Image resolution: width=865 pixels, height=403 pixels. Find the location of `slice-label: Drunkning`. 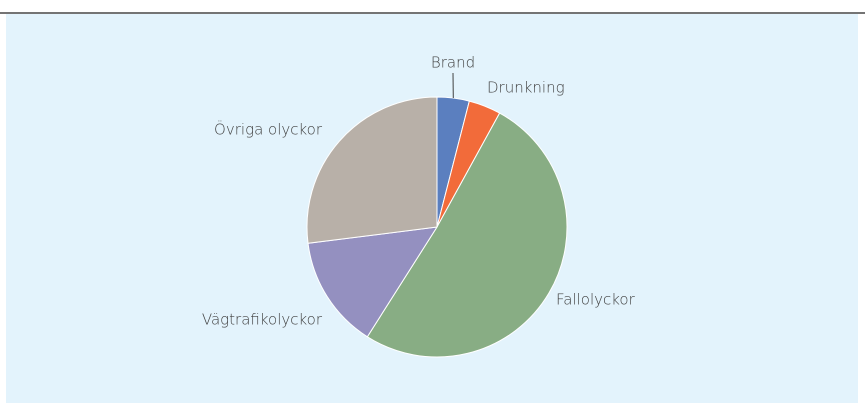

slice-label: Drunkning is located at coordinates (526, 88).